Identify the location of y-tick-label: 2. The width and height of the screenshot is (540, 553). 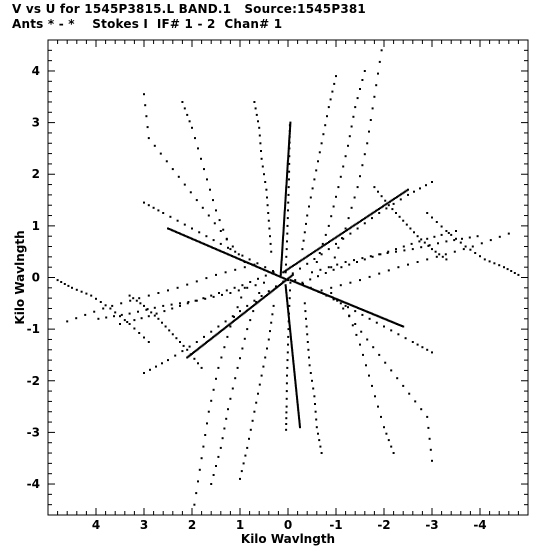
(36, 174).